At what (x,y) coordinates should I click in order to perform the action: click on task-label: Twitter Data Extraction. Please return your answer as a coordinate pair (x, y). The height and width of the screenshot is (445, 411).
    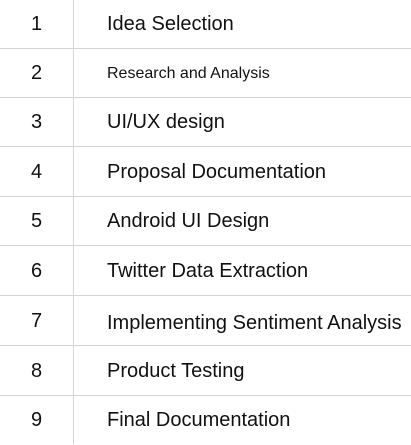
    Looking at the image, I should click on (208, 271).